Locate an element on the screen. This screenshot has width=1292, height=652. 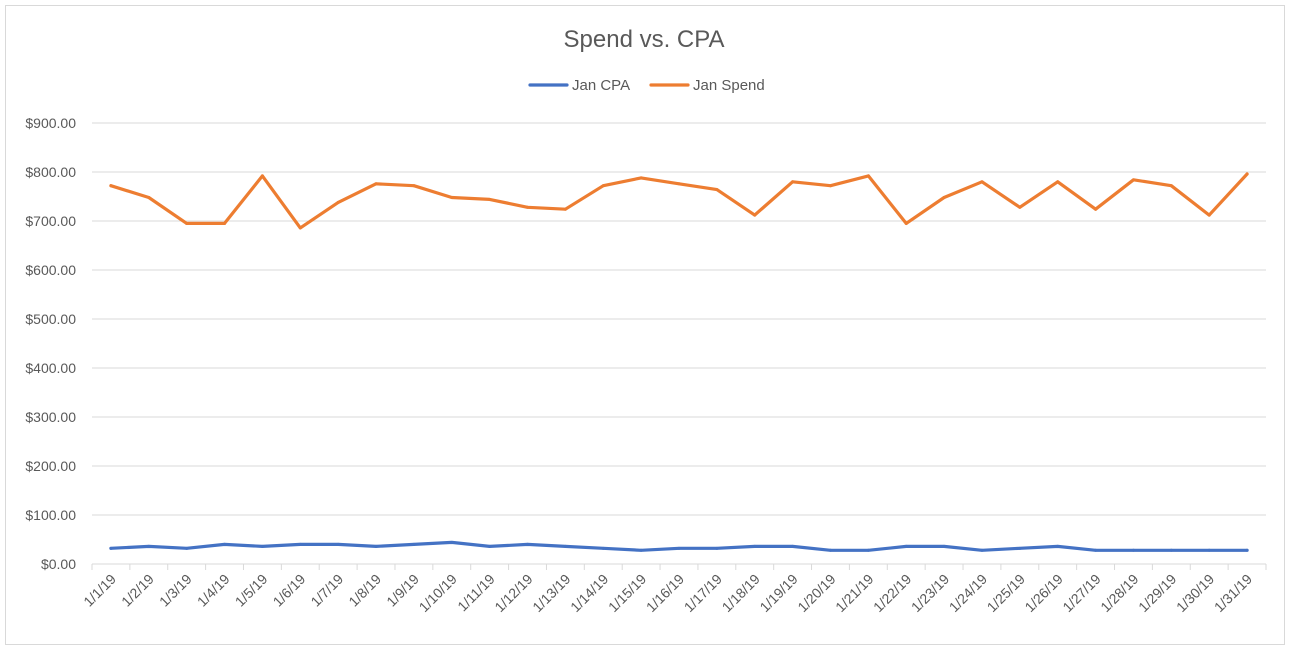
x-tick-label: 1/20/19 is located at coordinates (816, 593).